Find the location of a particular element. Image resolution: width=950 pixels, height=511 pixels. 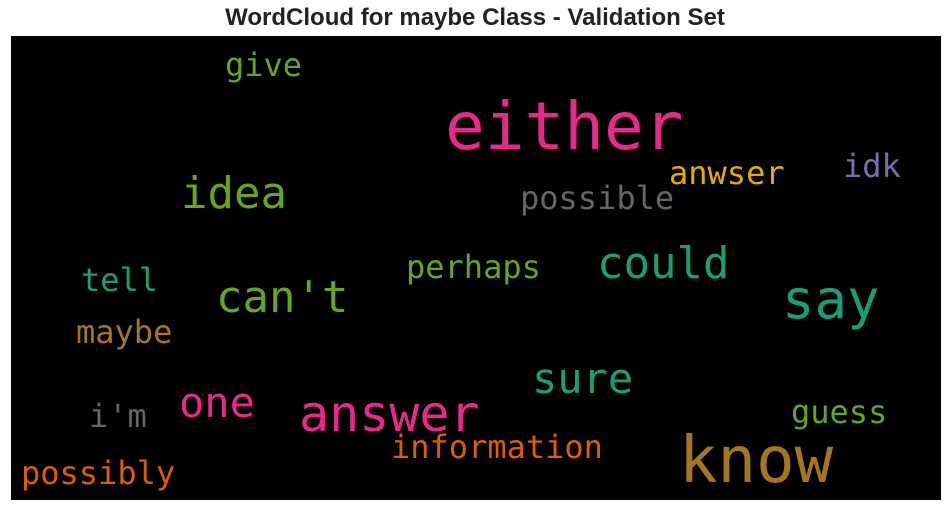

word-tell: tell is located at coordinates (120, 280).